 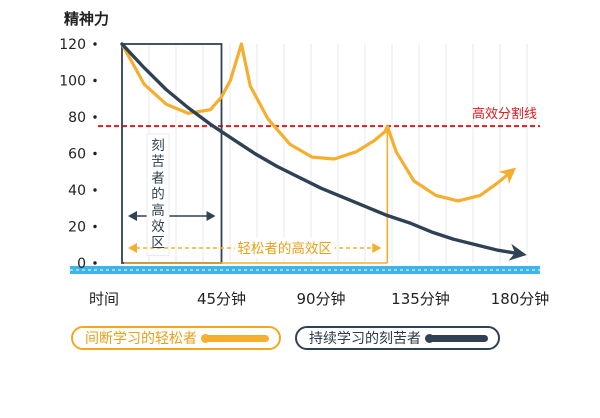 What do you see at coordinates (420, 299) in the screenshot?
I see `x-tick-label: 135分钟` at bounding box center [420, 299].